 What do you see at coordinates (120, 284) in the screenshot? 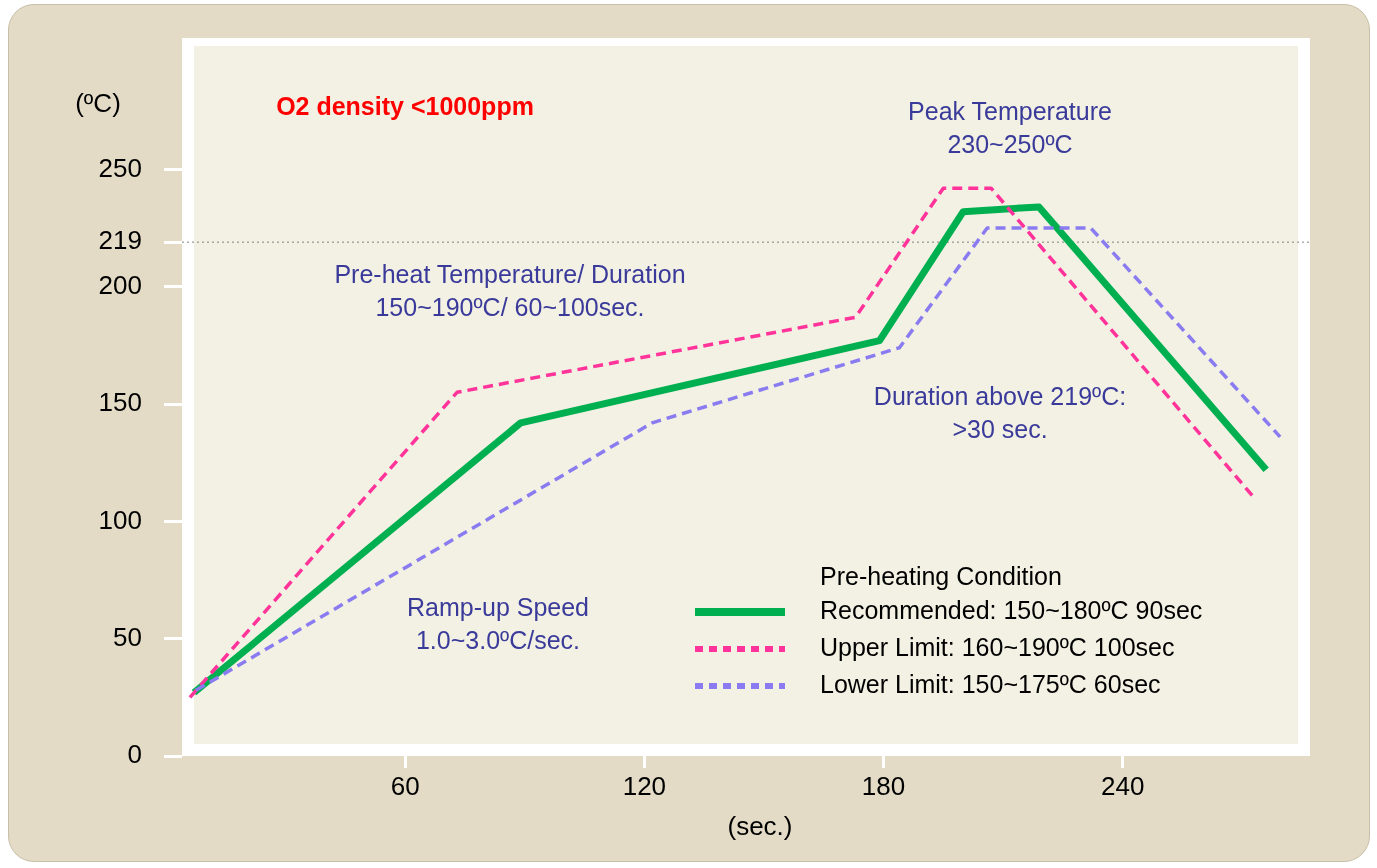
I see `y-tick-label: 200` at bounding box center [120, 284].